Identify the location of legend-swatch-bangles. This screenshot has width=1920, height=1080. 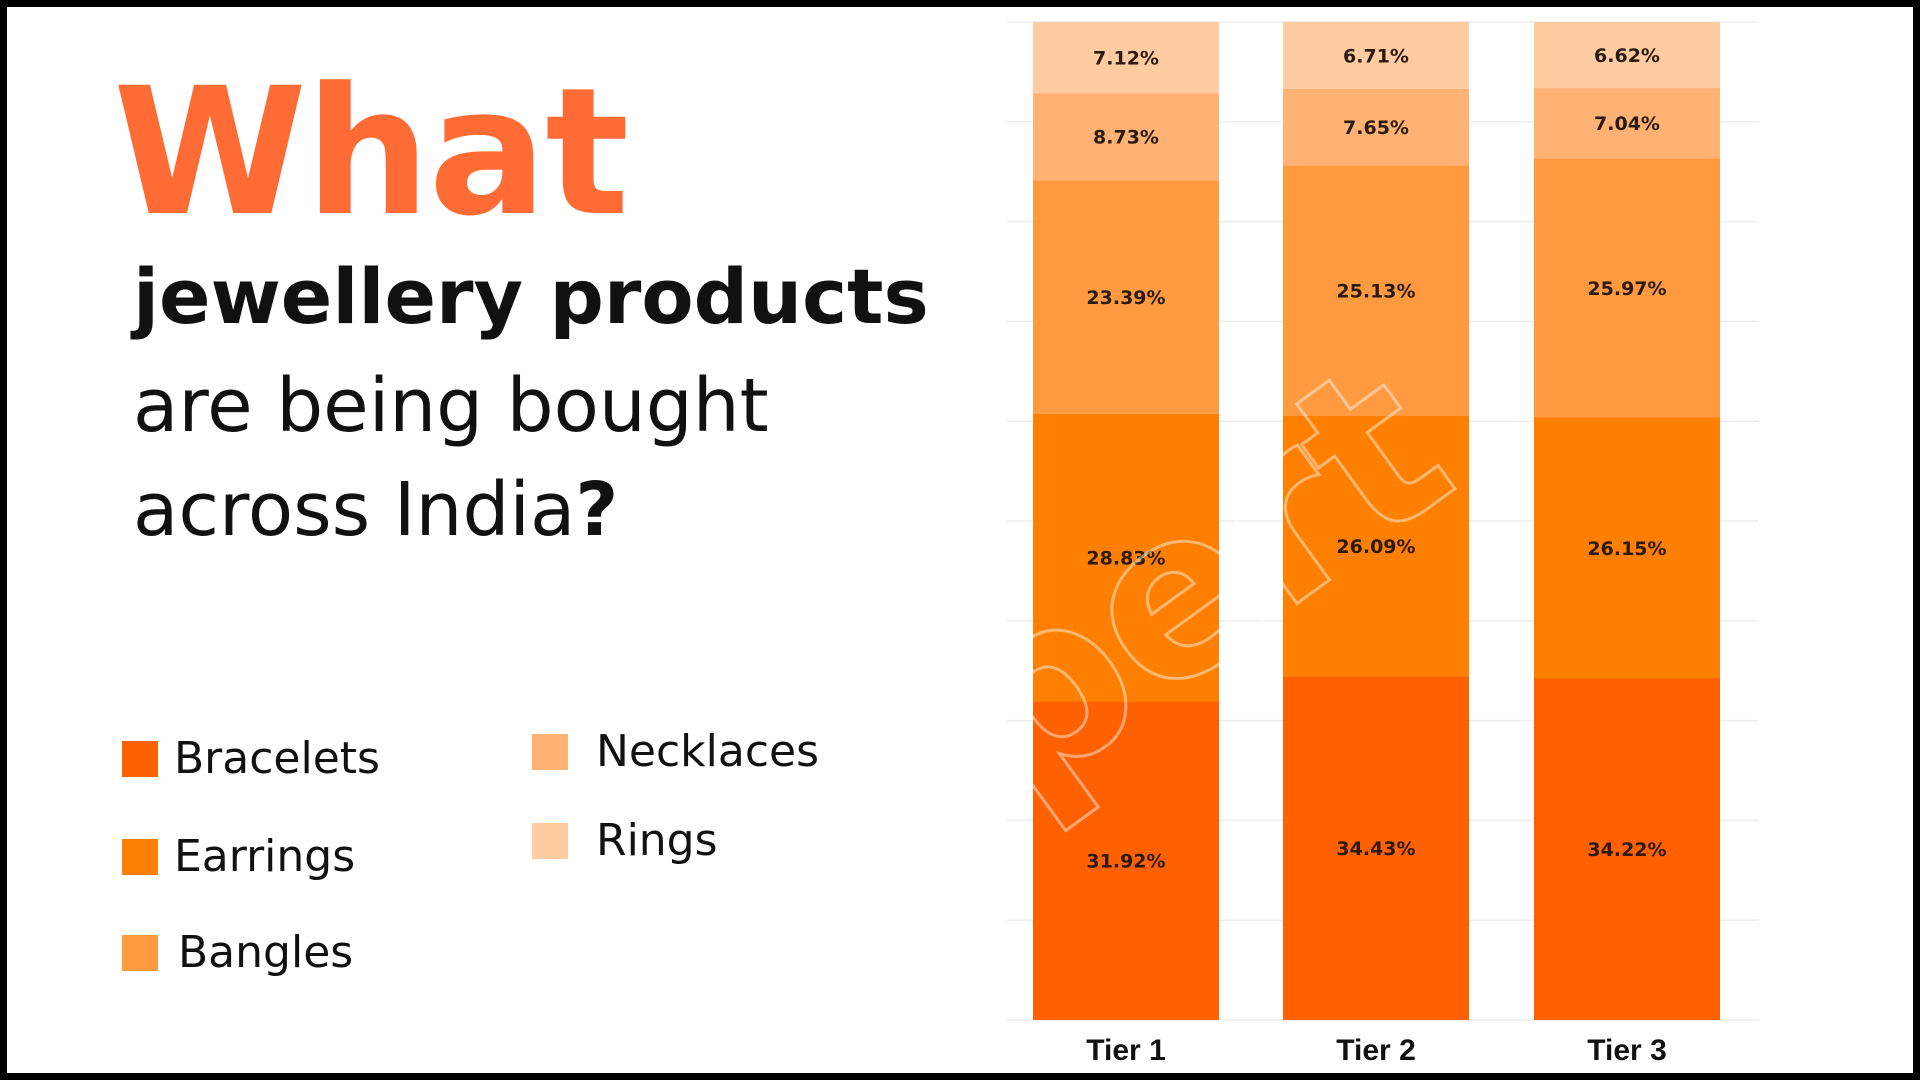
(140, 953).